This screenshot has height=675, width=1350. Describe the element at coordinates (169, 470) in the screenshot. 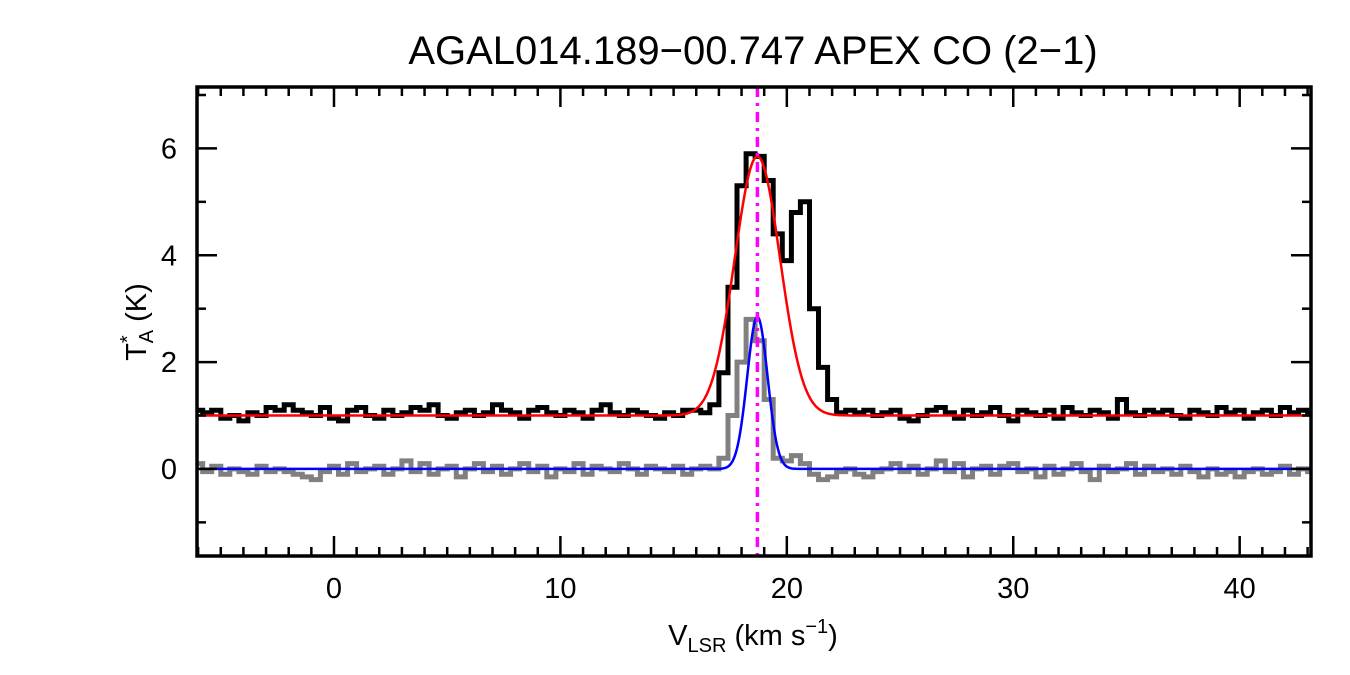

I see `y-tick-label: 0` at that location.